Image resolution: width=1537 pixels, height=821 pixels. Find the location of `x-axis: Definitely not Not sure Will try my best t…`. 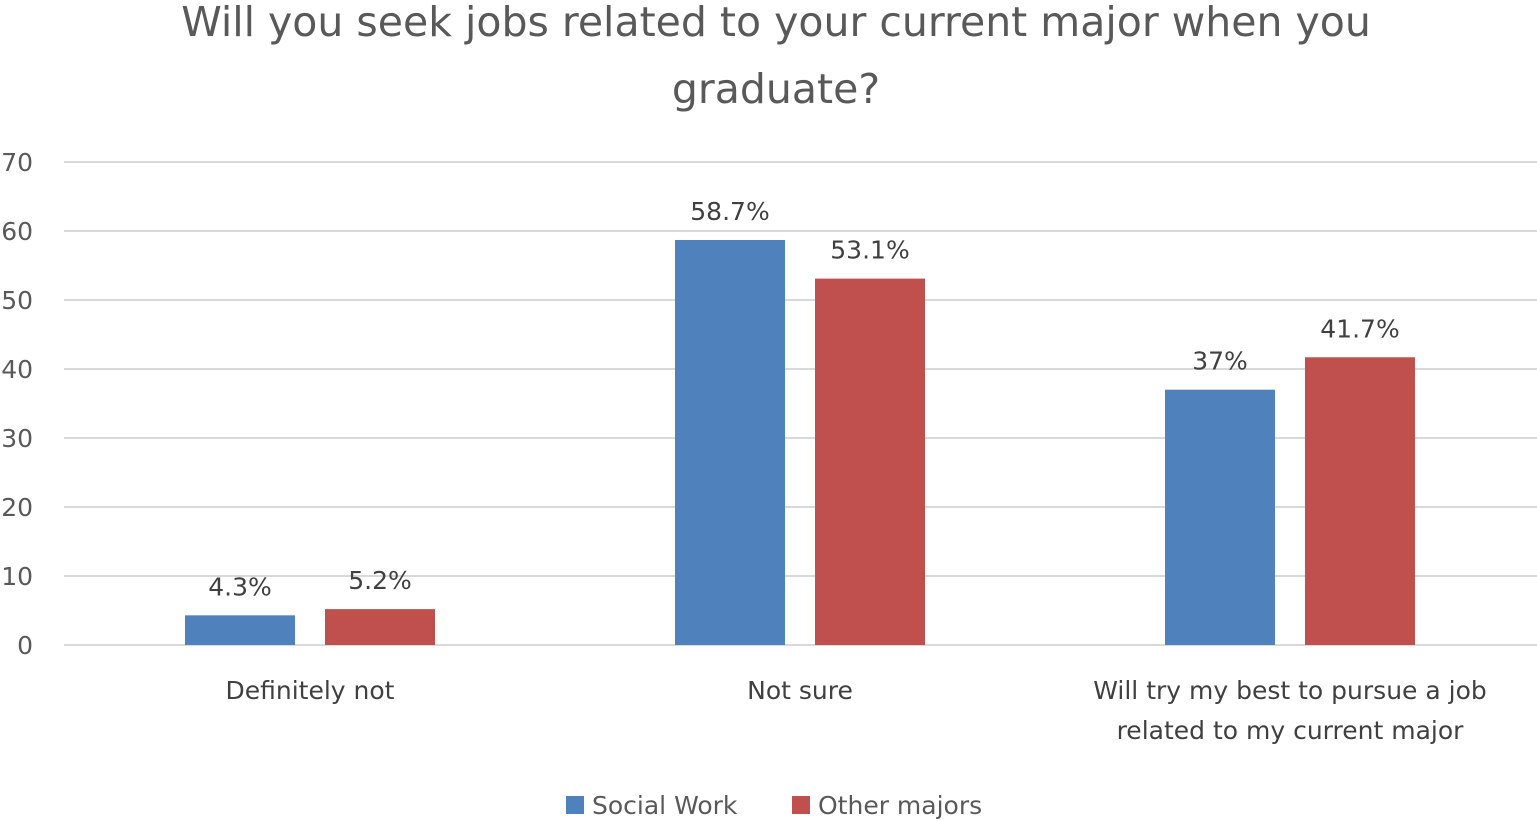

x-axis: Definitely not Not sure Will try my best t… is located at coordinates (856, 710).